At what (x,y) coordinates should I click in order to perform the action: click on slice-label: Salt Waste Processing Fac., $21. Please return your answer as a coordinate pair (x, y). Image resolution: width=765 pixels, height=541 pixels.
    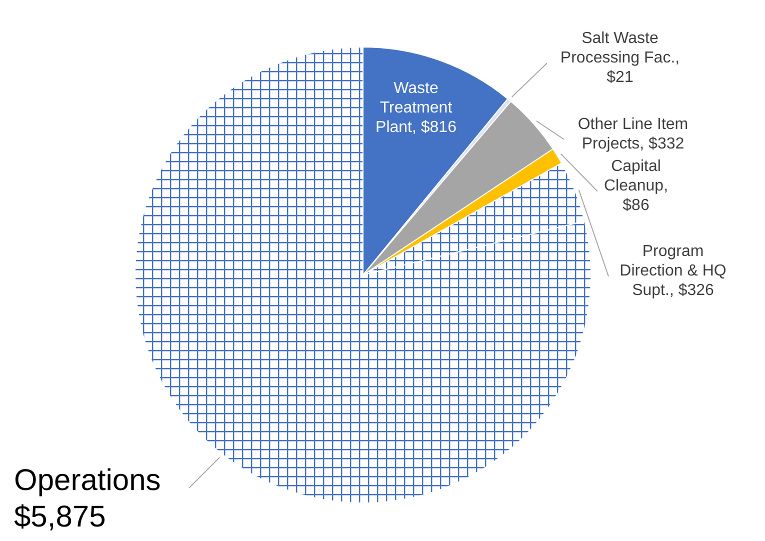
    Looking at the image, I should click on (620, 58).